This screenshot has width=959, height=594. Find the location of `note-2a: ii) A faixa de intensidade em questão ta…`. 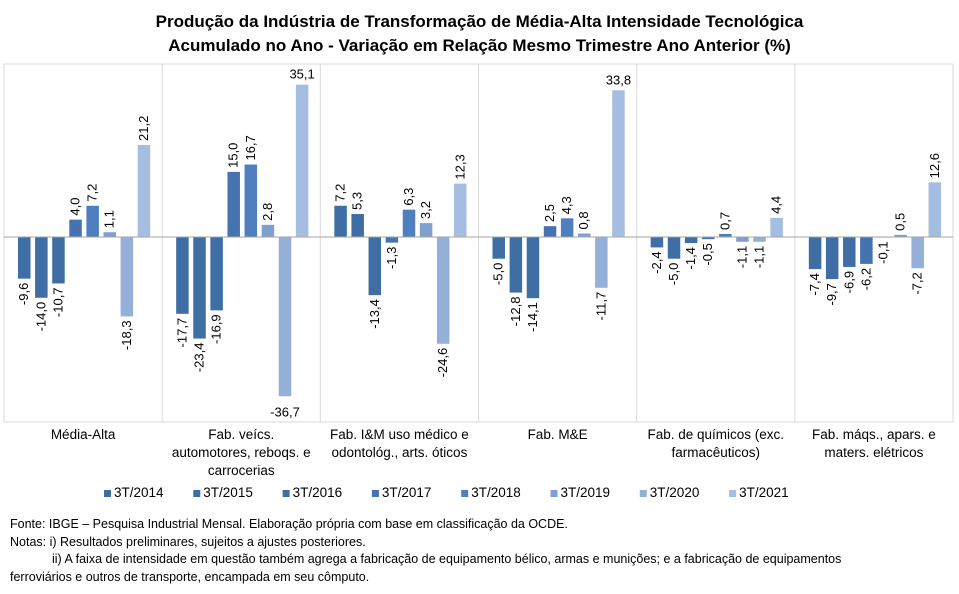

note-2a: ii) A faixa de intensidade em questão ta… is located at coordinates (447, 559).